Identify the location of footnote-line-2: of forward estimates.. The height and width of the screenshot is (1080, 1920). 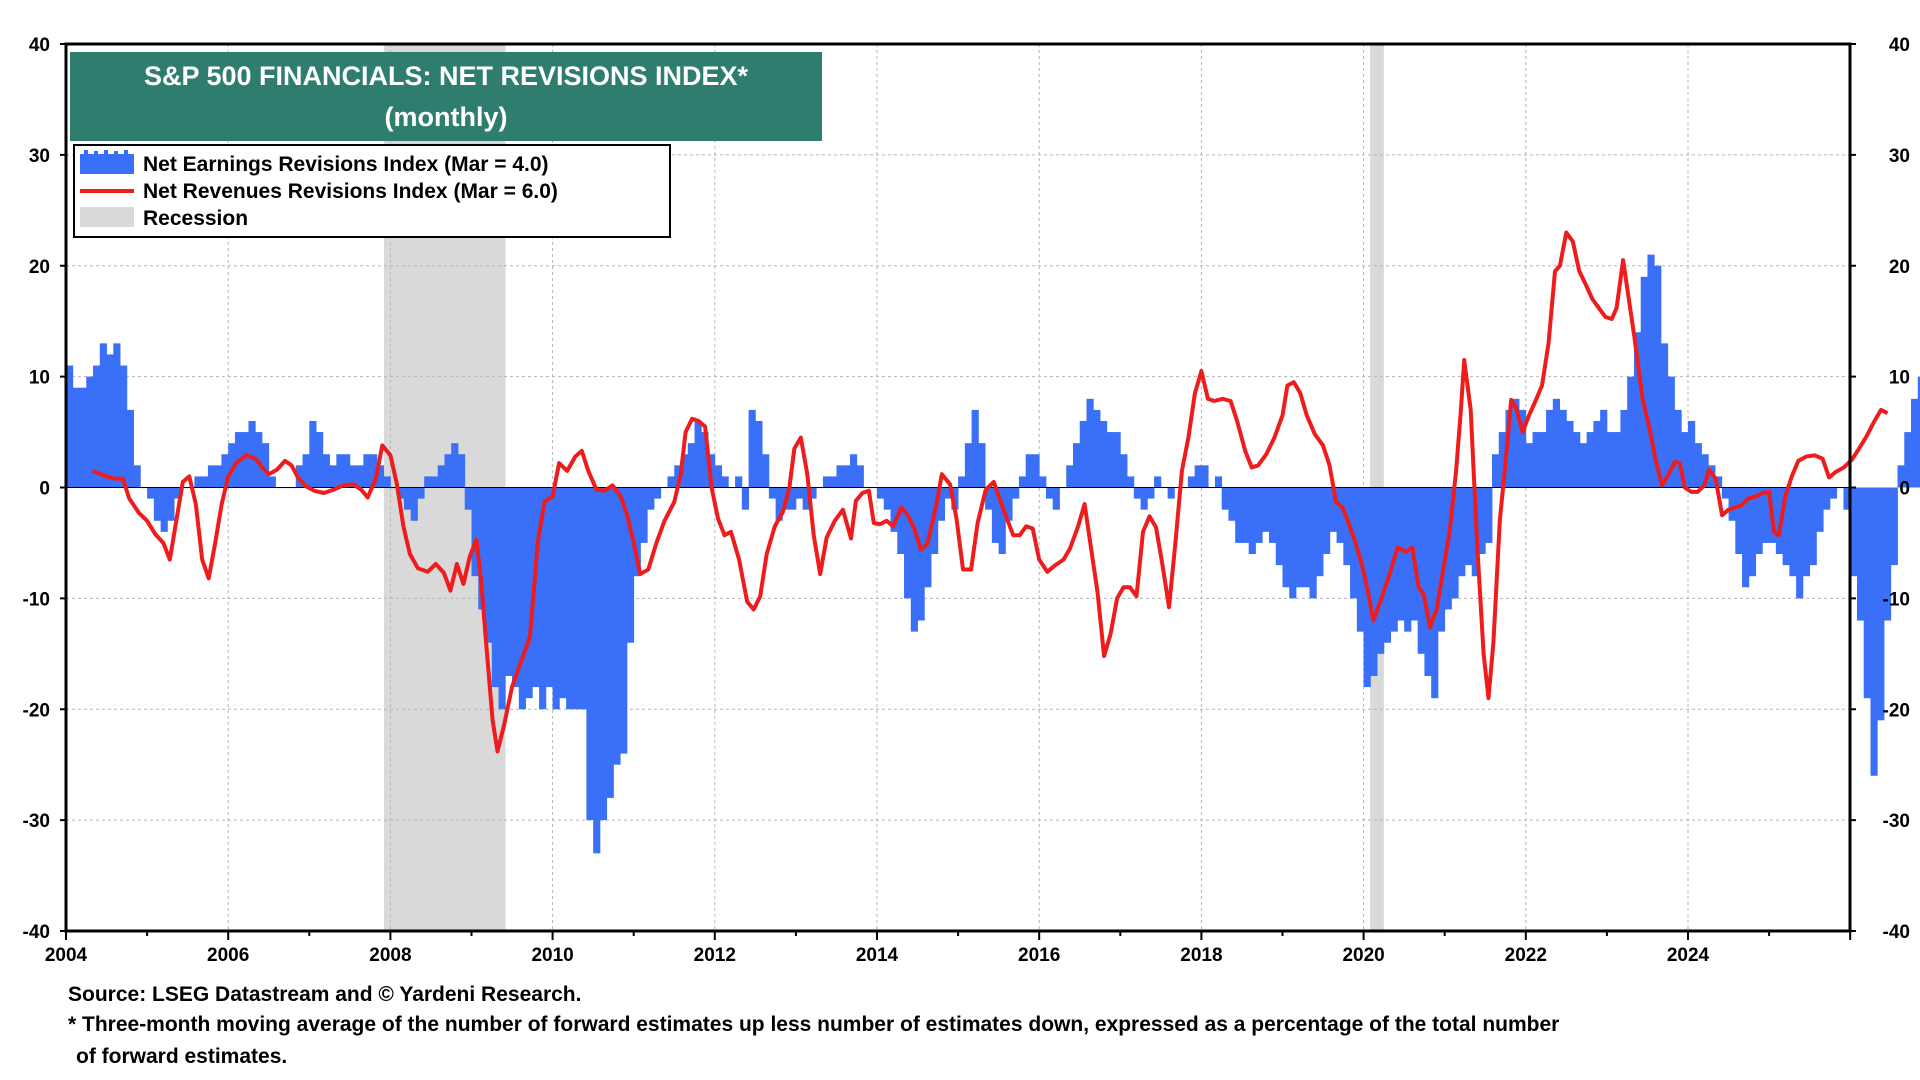
(182, 1056).